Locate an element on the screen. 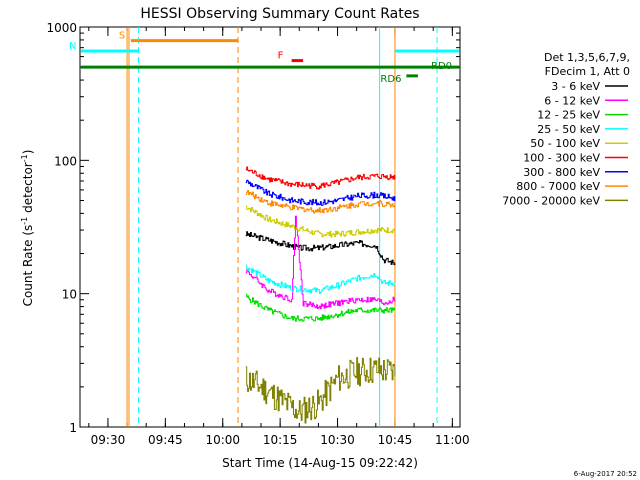 The image size is (640, 480). x-tick-label: 10:30 is located at coordinates (337, 440).